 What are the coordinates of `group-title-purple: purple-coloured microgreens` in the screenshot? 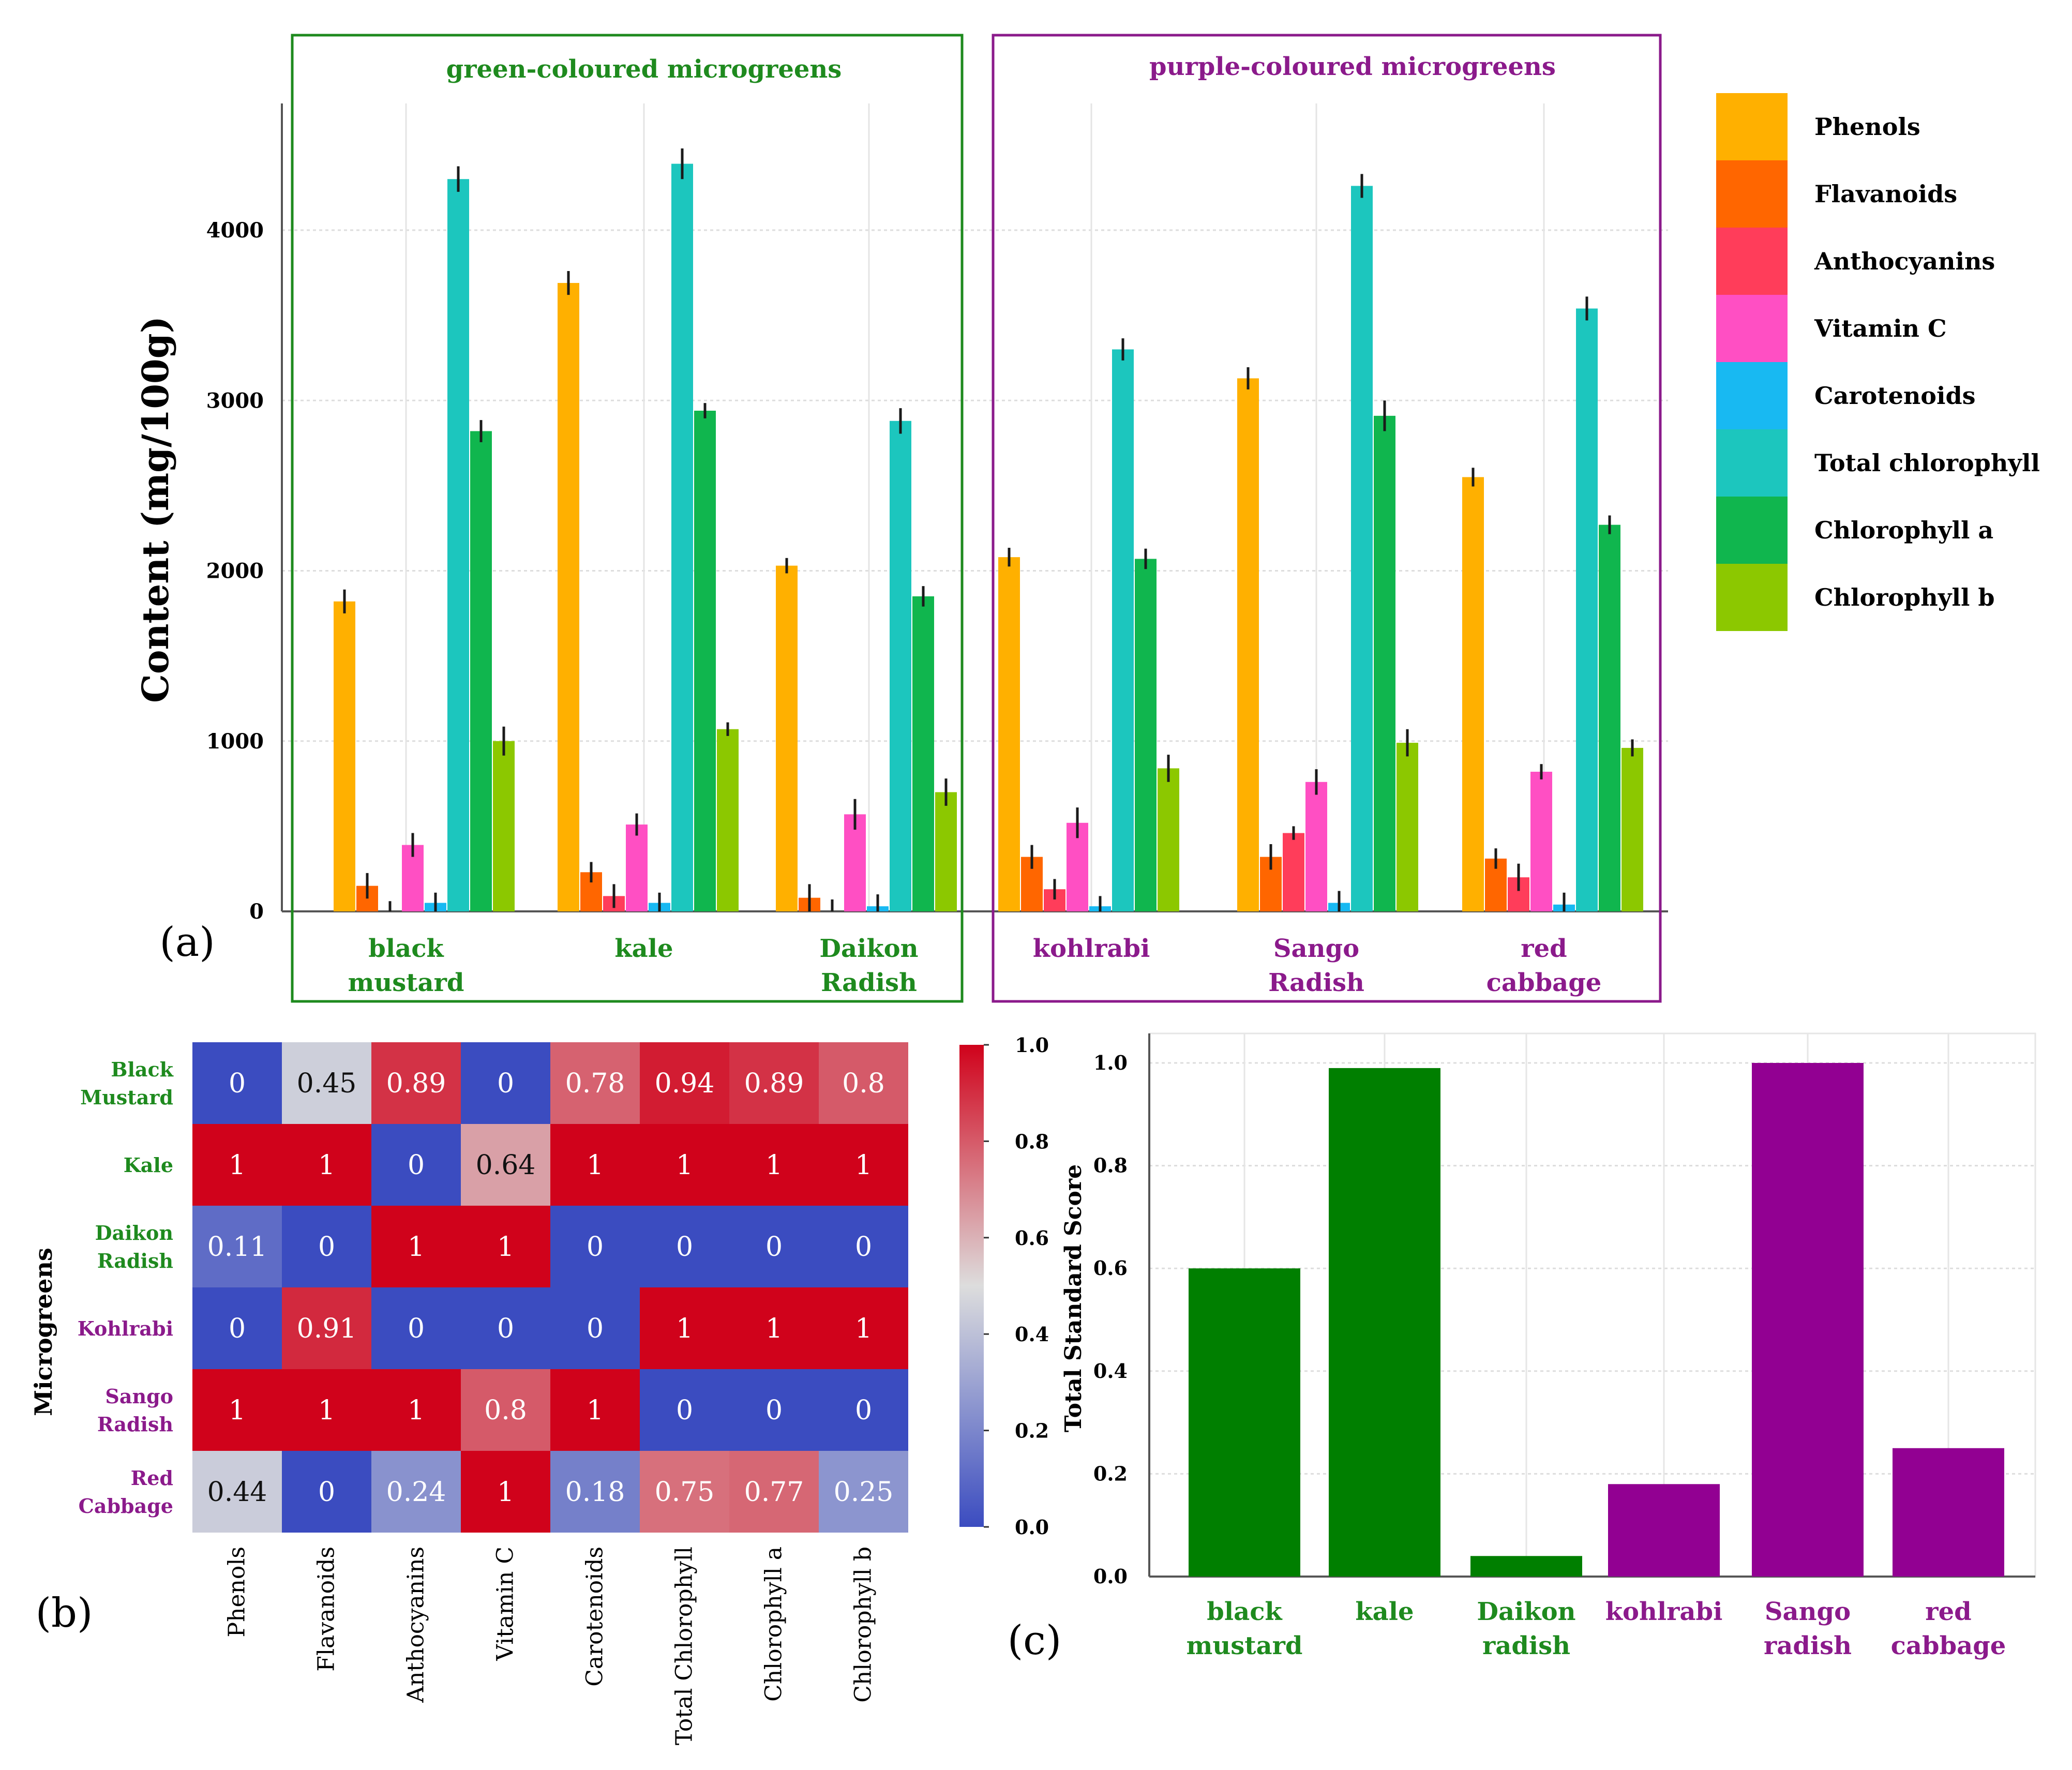 It's located at (1352, 66).